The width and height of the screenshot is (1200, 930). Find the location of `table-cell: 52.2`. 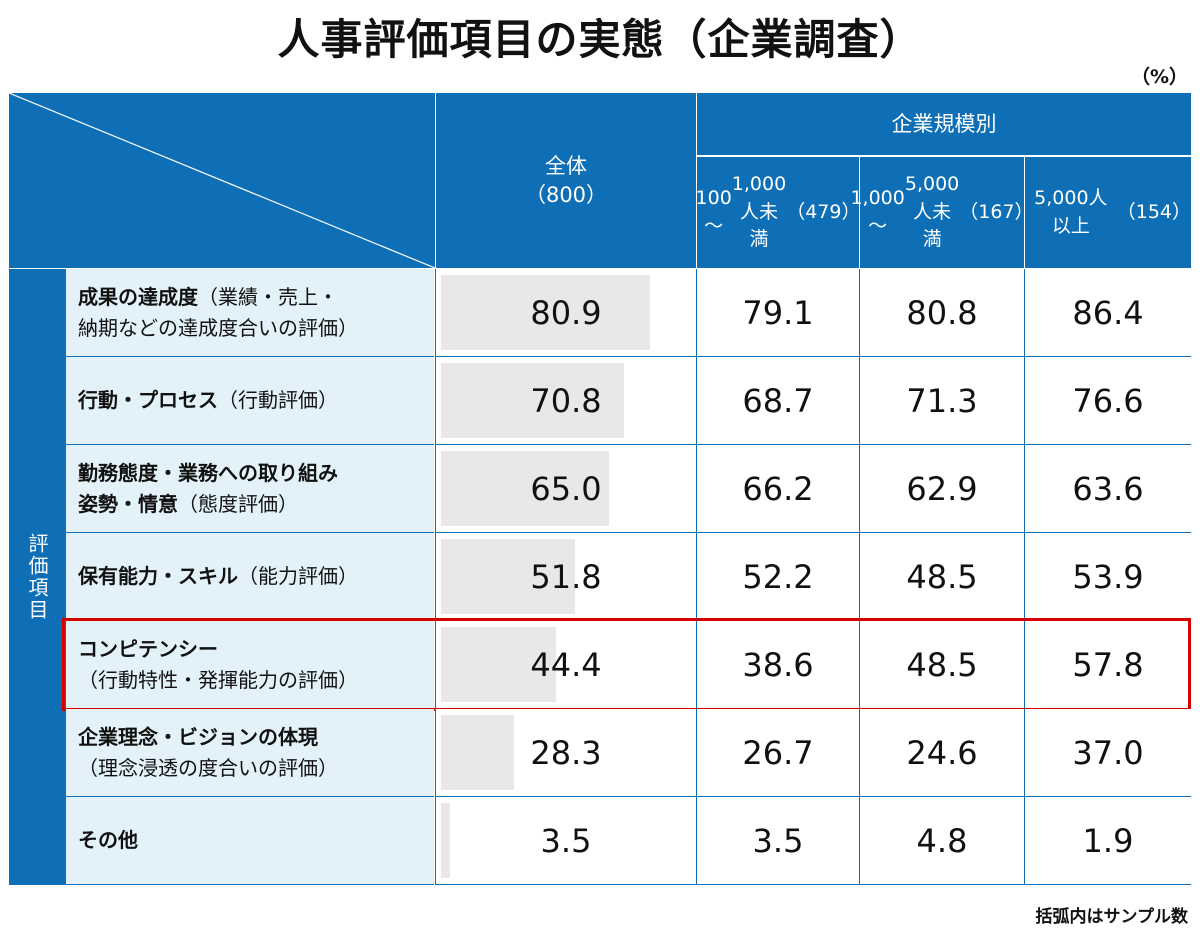

table-cell: 52.2 is located at coordinates (777, 577).